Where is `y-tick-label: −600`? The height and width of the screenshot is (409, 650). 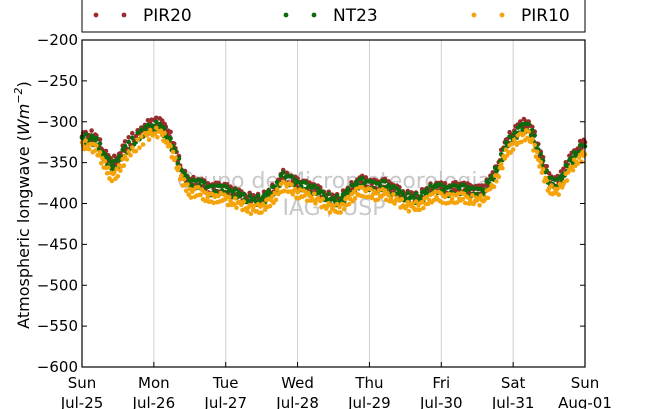 y-tick-label: −600 is located at coordinates (57, 367).